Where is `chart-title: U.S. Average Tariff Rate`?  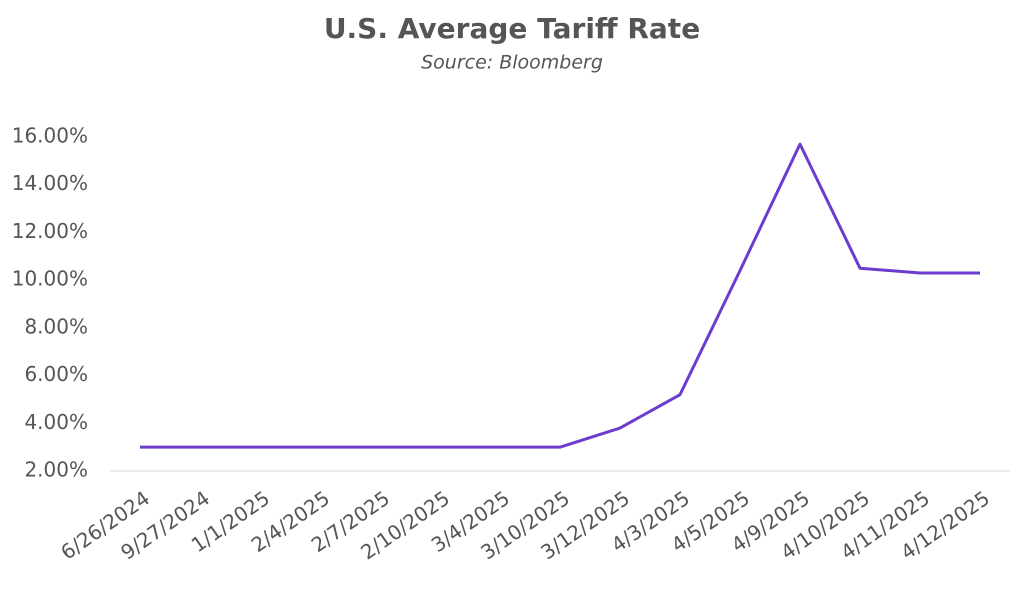
chart-title: U.S. Average Tariff Rate is located at coordinates (512, 28).